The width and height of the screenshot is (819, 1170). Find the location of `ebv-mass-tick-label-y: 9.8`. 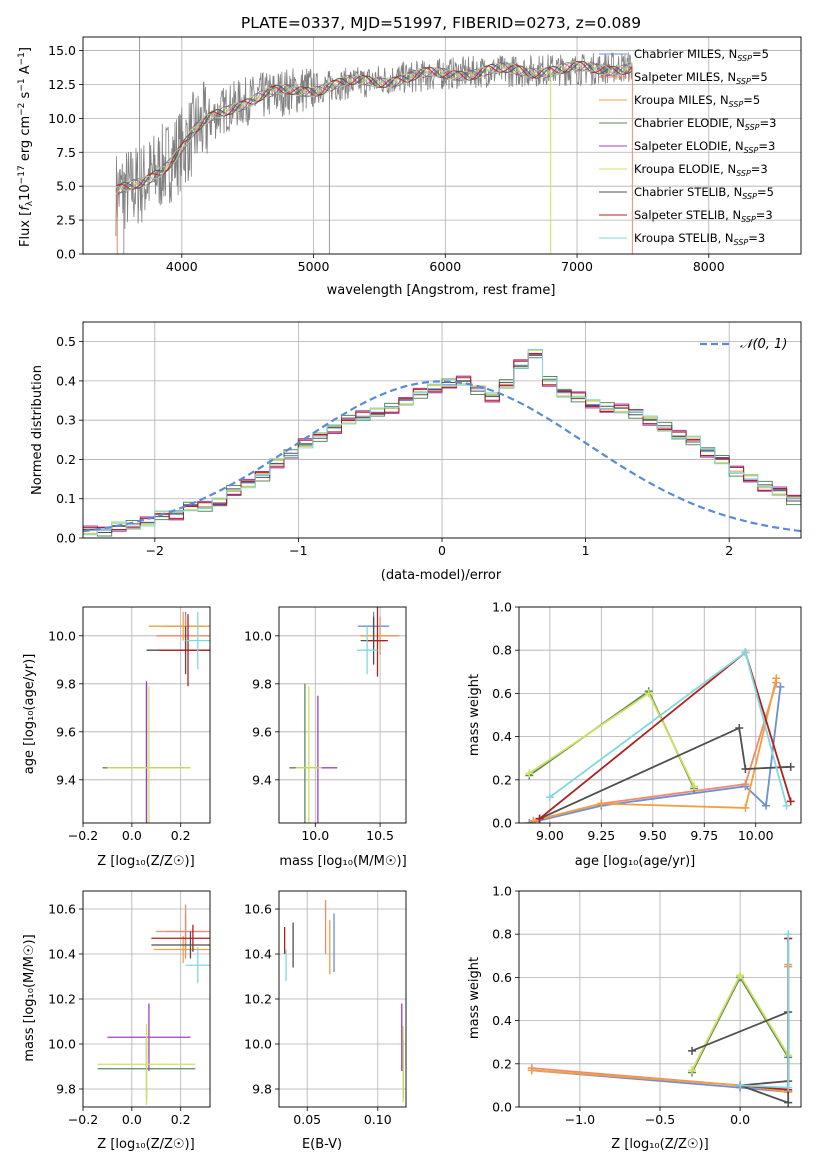

ebv-mass-tick-label-y: 9.8 is located at coordinates (262, 1089).